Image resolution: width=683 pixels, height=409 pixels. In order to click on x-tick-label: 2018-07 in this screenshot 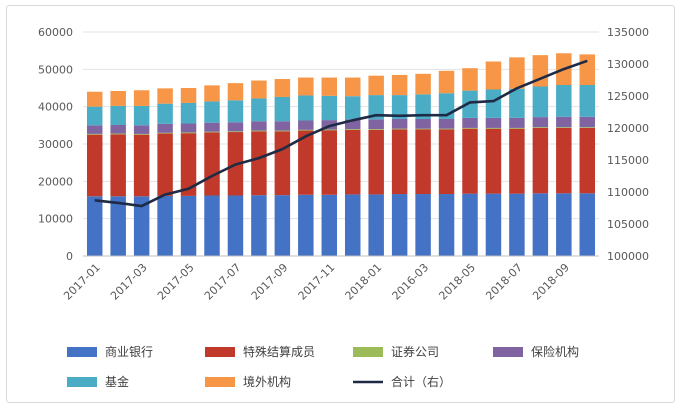, I will do `click(504, 282)`.